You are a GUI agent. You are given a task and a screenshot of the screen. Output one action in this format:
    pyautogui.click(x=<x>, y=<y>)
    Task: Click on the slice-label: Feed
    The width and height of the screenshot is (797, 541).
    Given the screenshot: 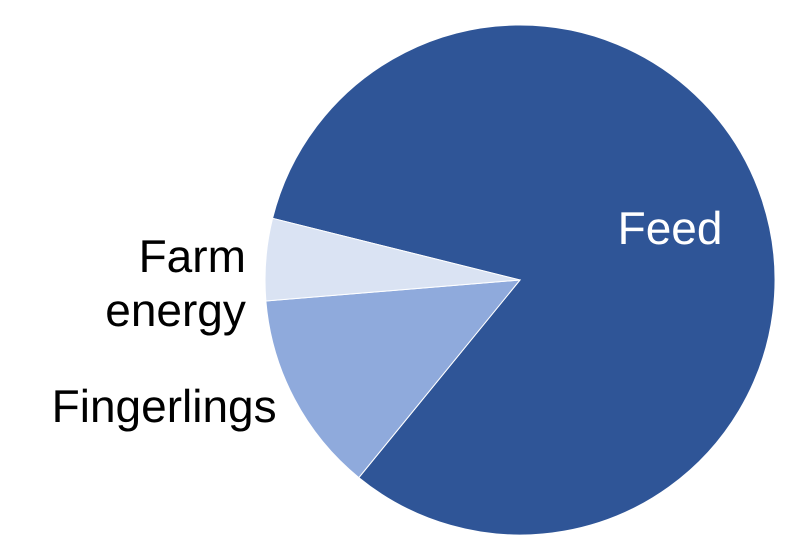 What is the action you would take?
    pyautogui.click(x=670, y=228)
    